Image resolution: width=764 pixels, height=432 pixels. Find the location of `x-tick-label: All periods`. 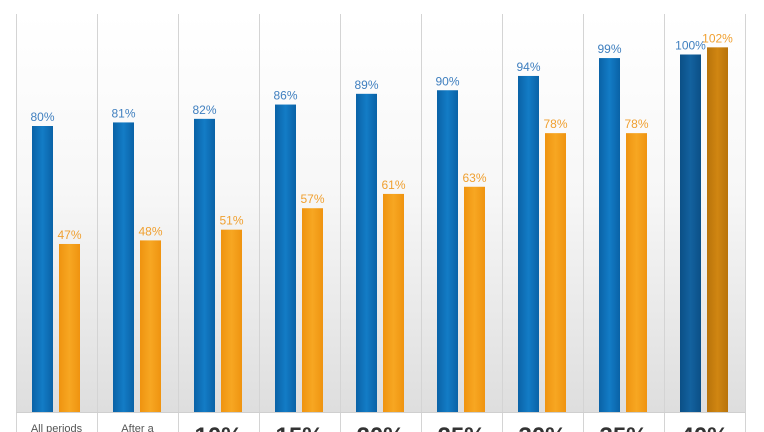

x-tick-label: All periods is located at coordinates (57, 427).